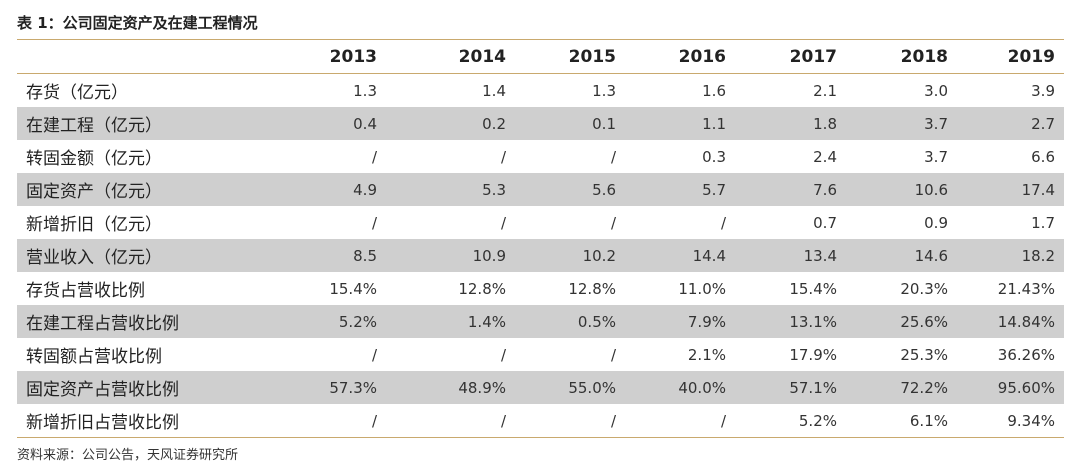 The height and width of the screenshot is (472, 1080). What do you see at coordinates (94, 357) in the screenshot?
I see `row-label: 转固额占营收比例` at bounding box center [94, 357].